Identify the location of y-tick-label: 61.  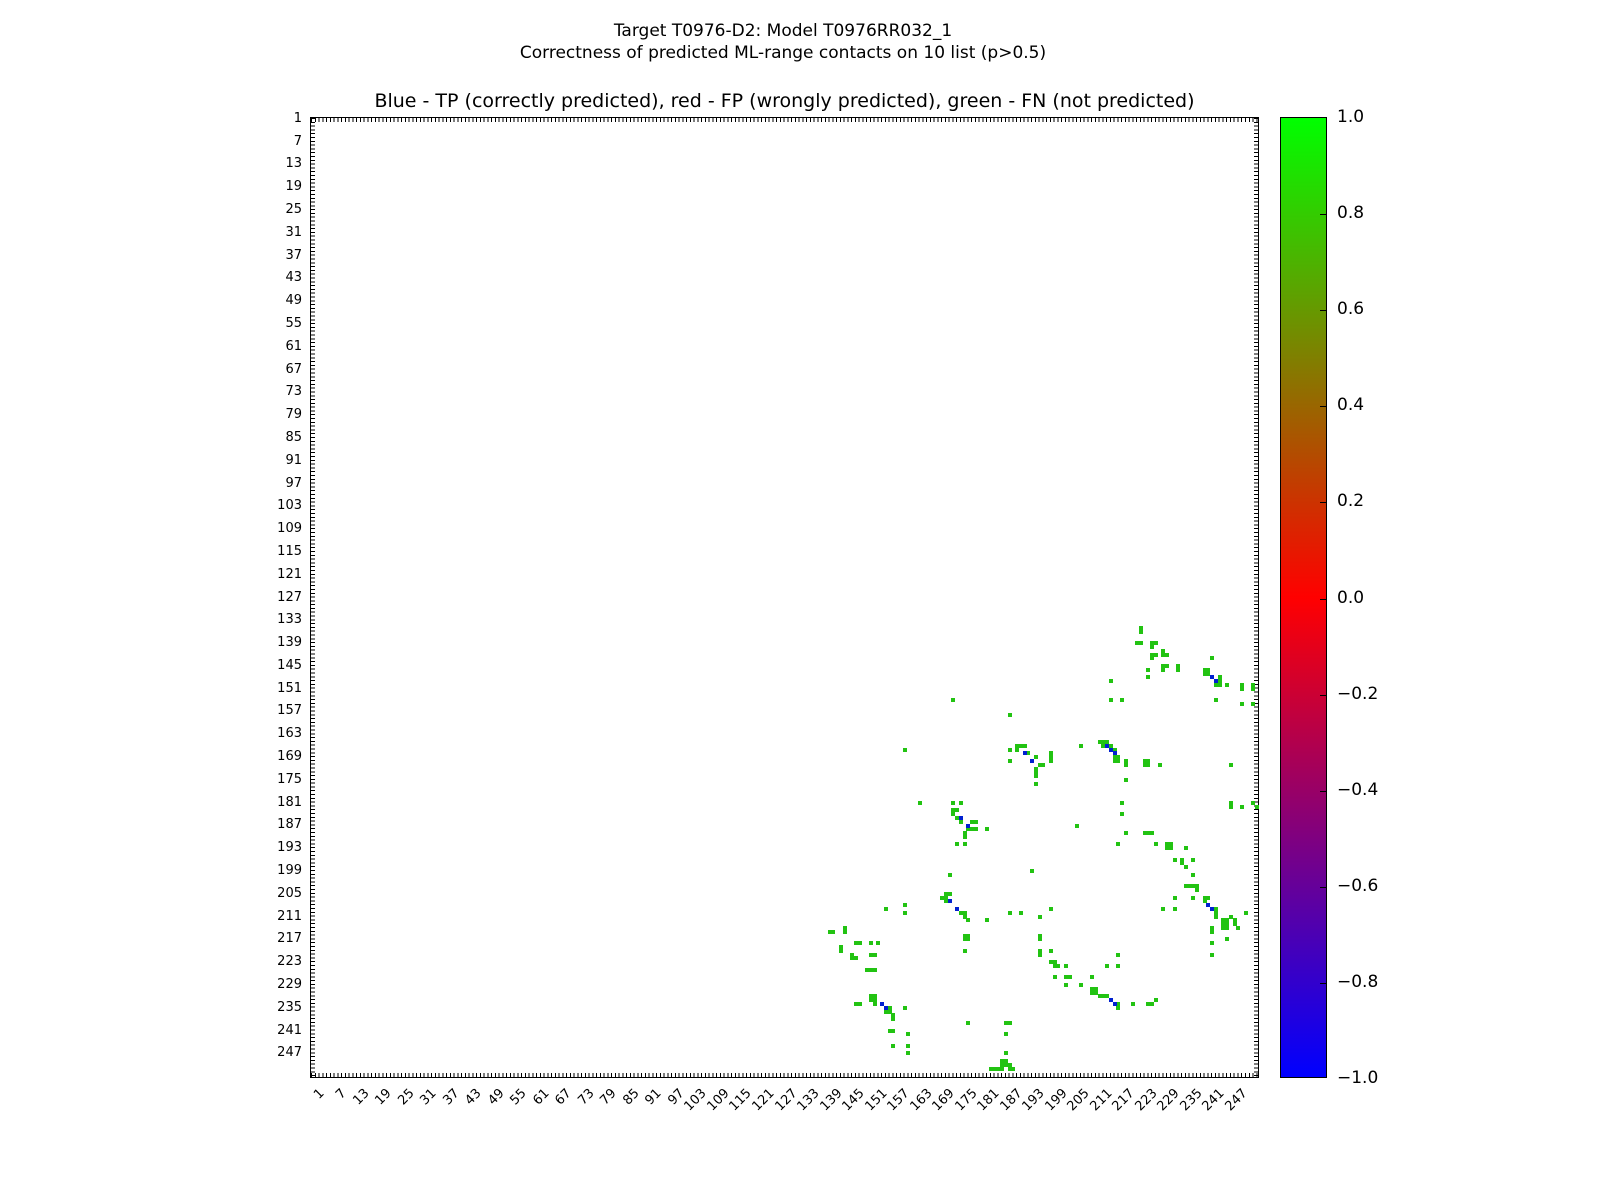
(293, 346).